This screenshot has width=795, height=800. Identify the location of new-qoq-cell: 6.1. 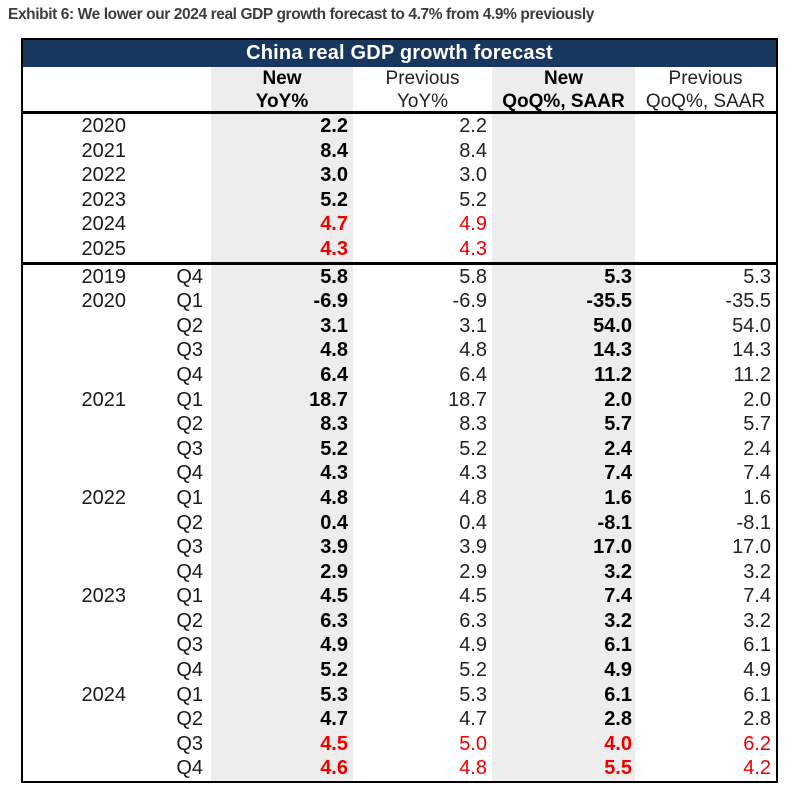
(563, 695).